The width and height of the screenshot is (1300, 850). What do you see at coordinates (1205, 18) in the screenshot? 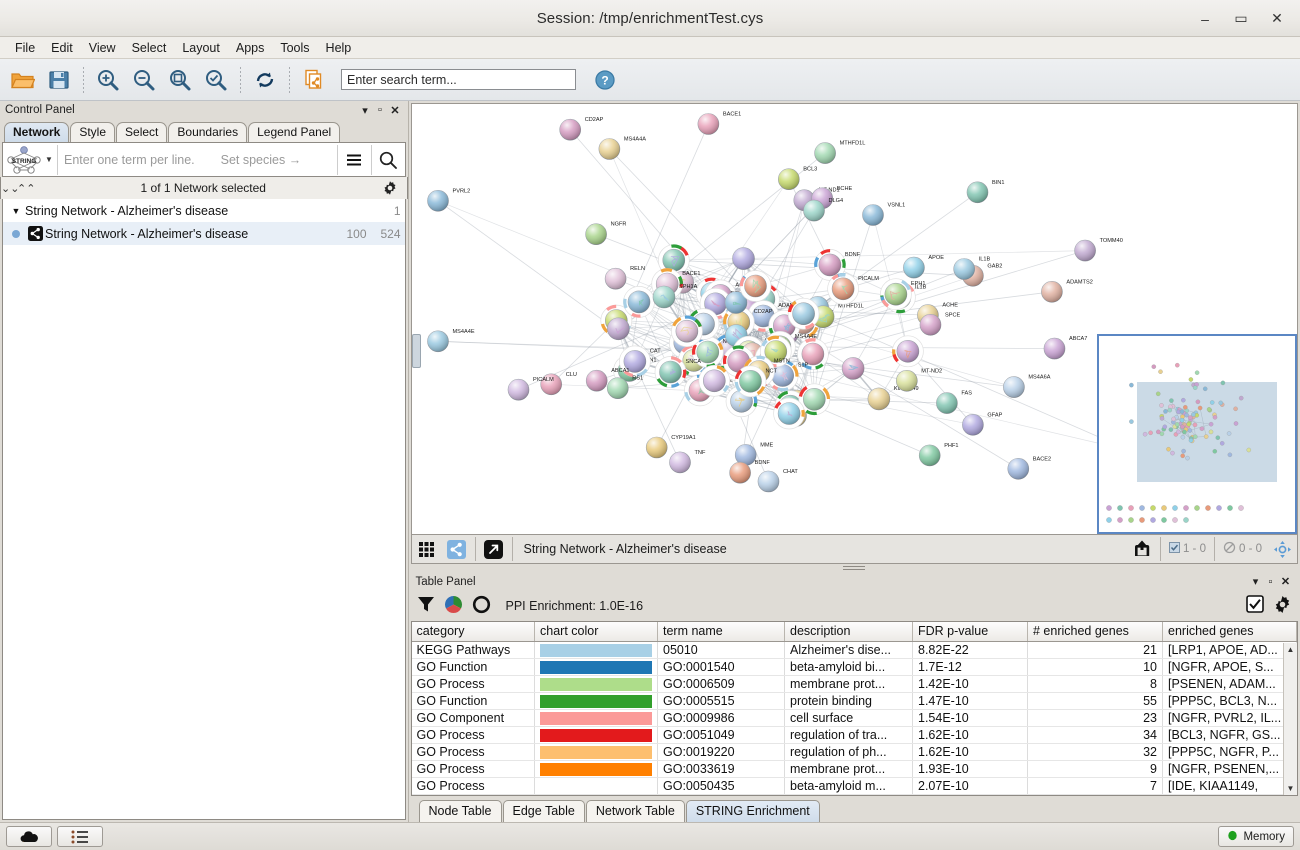
I see `minimize-button: –` at bounding box center [1205, 18].